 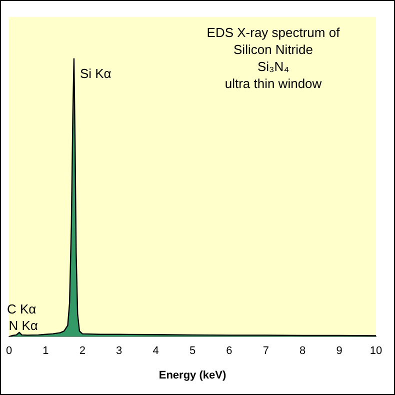 I want to click on x-axis-title: Energy (keV), so click(x=192, y=375).